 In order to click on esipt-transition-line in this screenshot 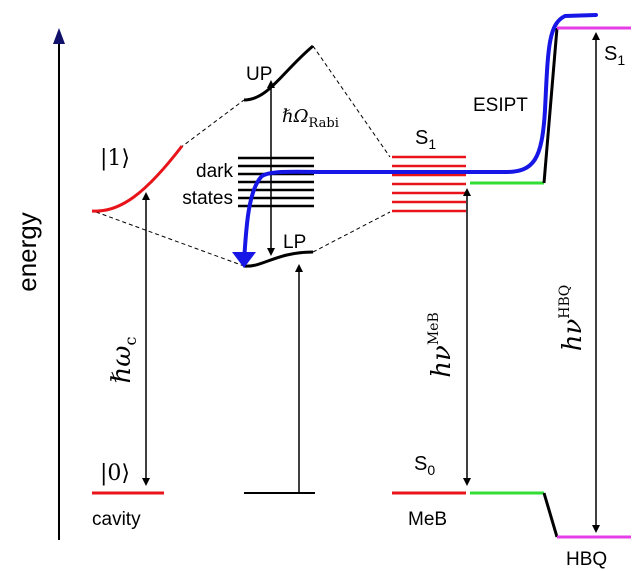, I will do `click(550, 105)`.